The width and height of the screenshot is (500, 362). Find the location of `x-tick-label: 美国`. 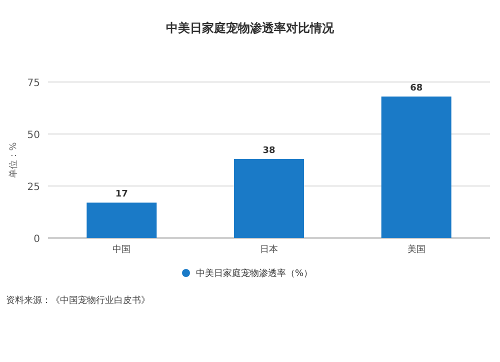

x-tick-label: 美国 is located at coordinates (416, 249).